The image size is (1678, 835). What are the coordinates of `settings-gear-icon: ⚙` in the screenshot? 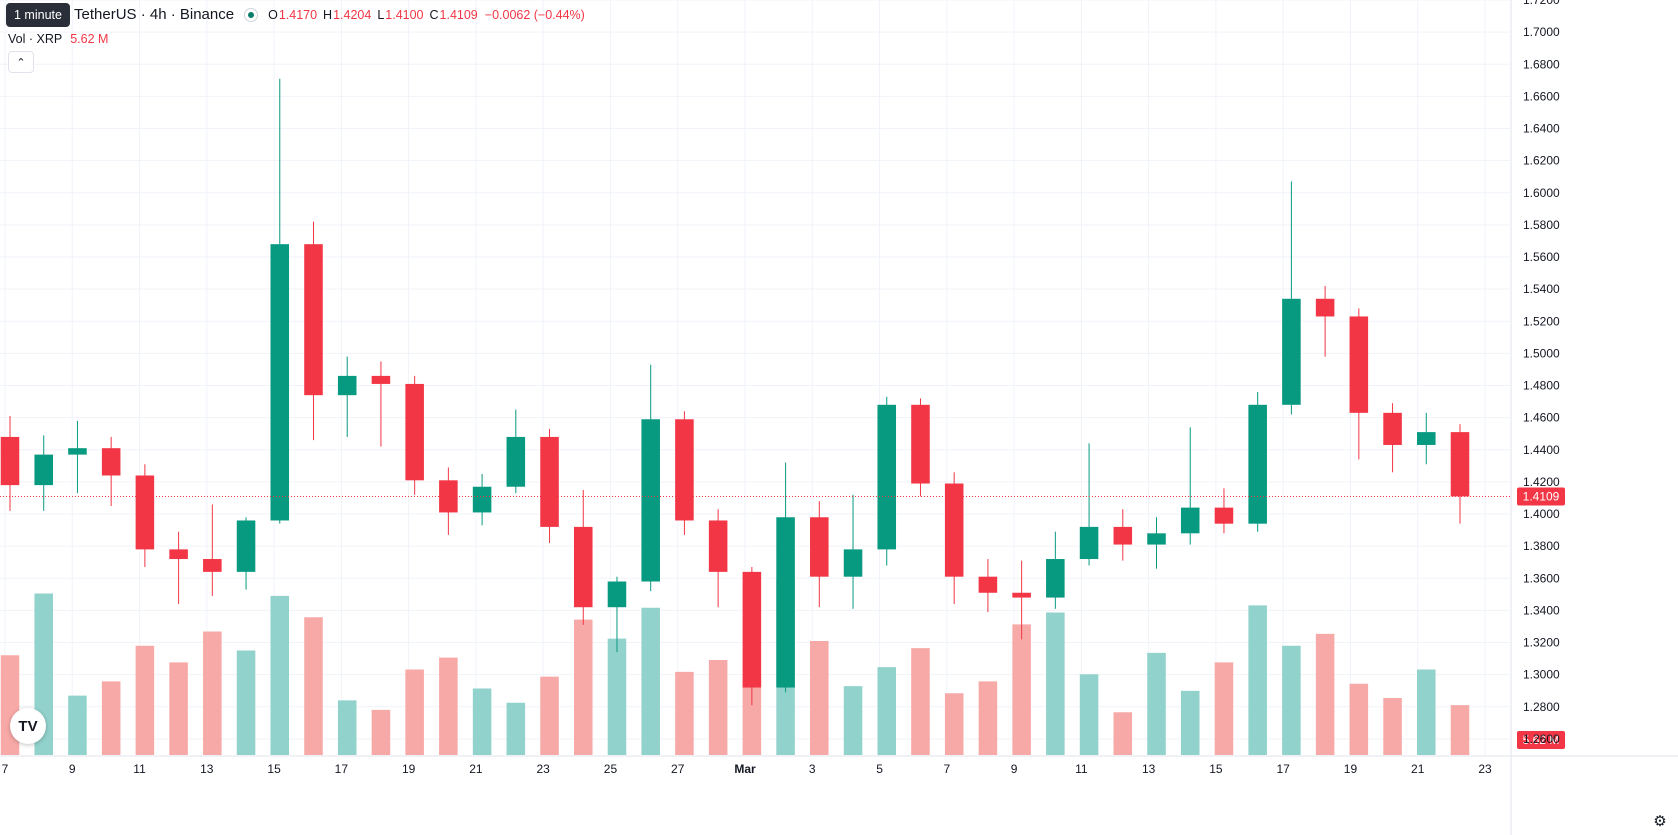 It's located at (1660, 821).